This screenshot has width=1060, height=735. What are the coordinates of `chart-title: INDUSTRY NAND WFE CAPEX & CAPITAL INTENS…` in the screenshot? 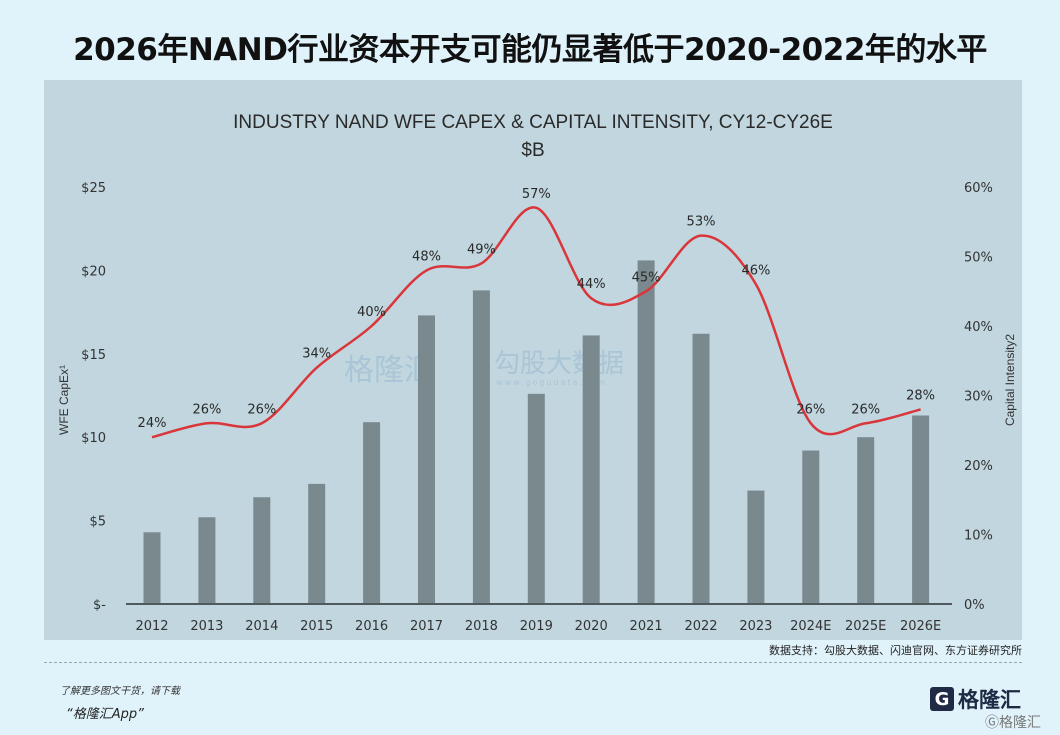 It's located at (533, 122).